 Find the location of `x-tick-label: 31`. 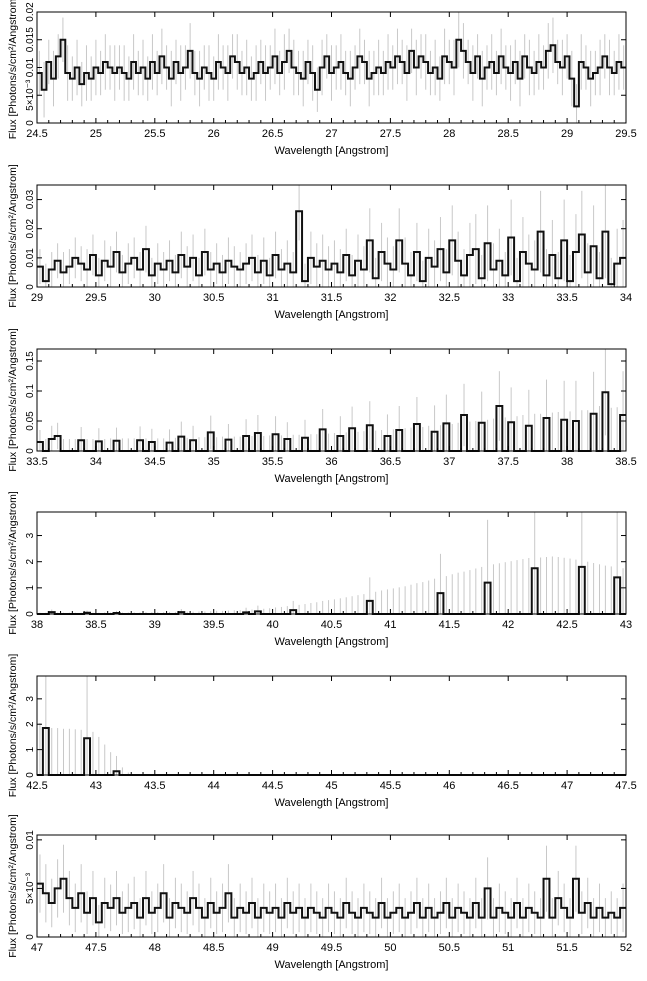

x-tick-label: 31 is located at coordinates (272, 298).